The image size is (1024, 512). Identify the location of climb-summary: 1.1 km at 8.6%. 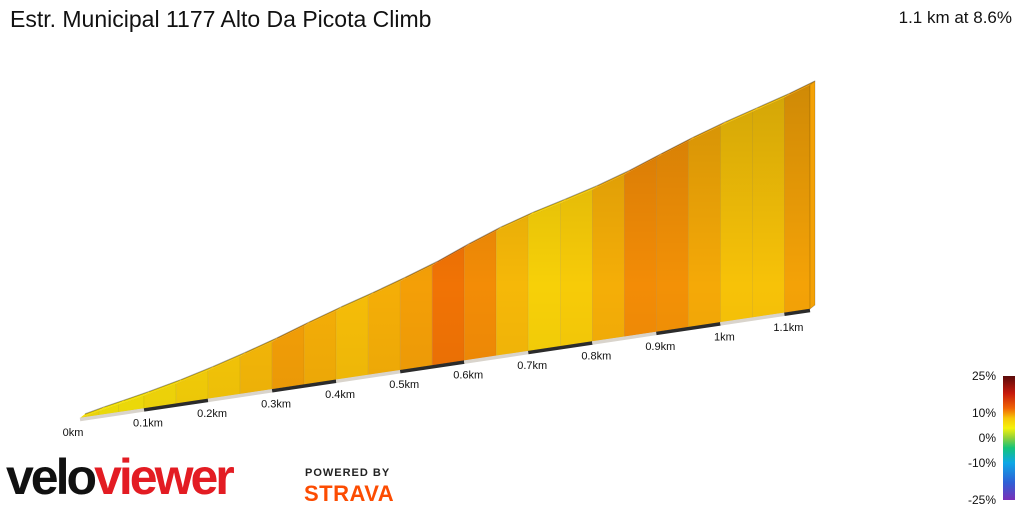
(955, 17).